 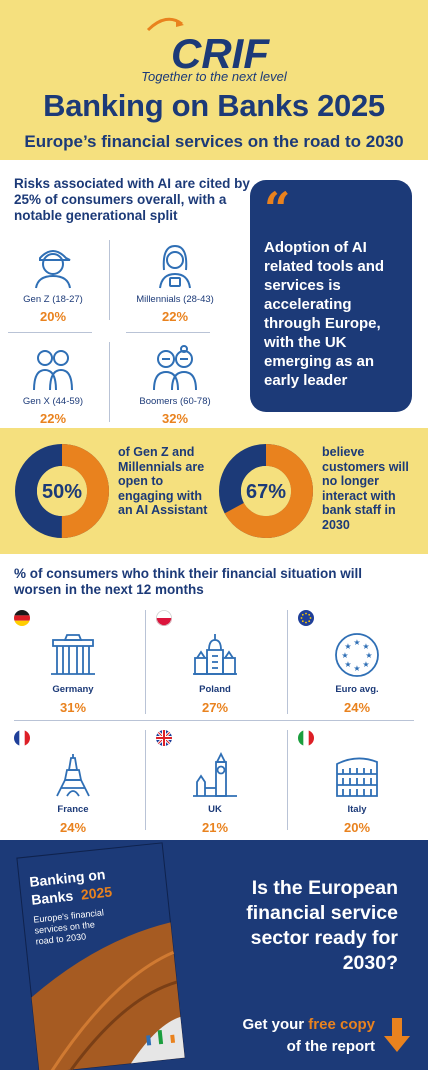 I want to click on country-value: 20%, so click(x=357, y=827).